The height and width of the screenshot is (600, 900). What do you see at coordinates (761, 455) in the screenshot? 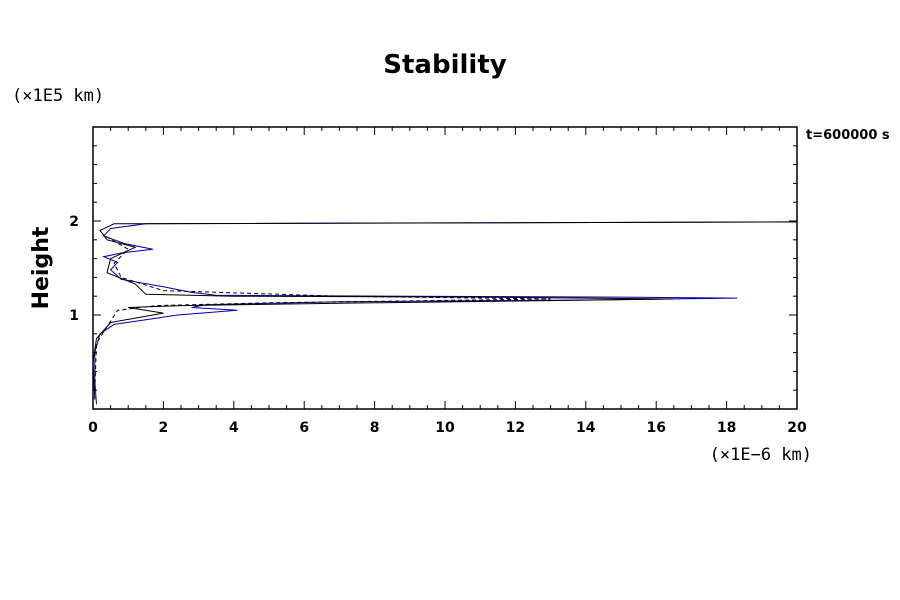
I see `x-unit-label: (×1E−6 km)` at bounding box center [761, 455].